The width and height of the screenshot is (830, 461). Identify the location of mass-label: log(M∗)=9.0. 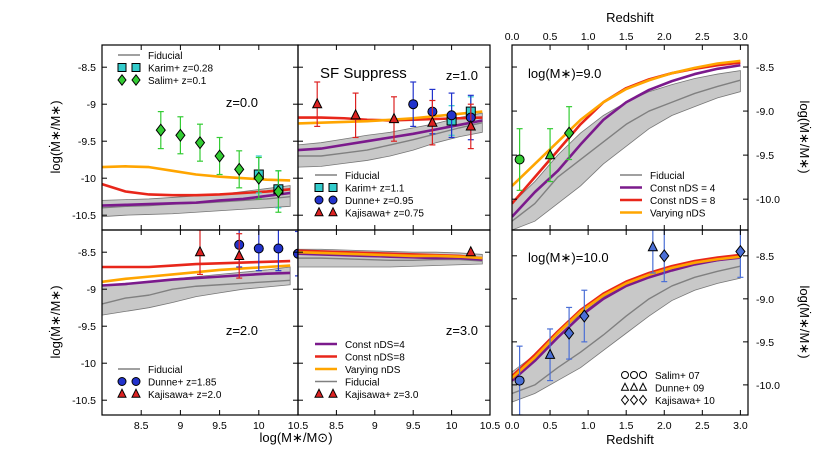
(564, 73).